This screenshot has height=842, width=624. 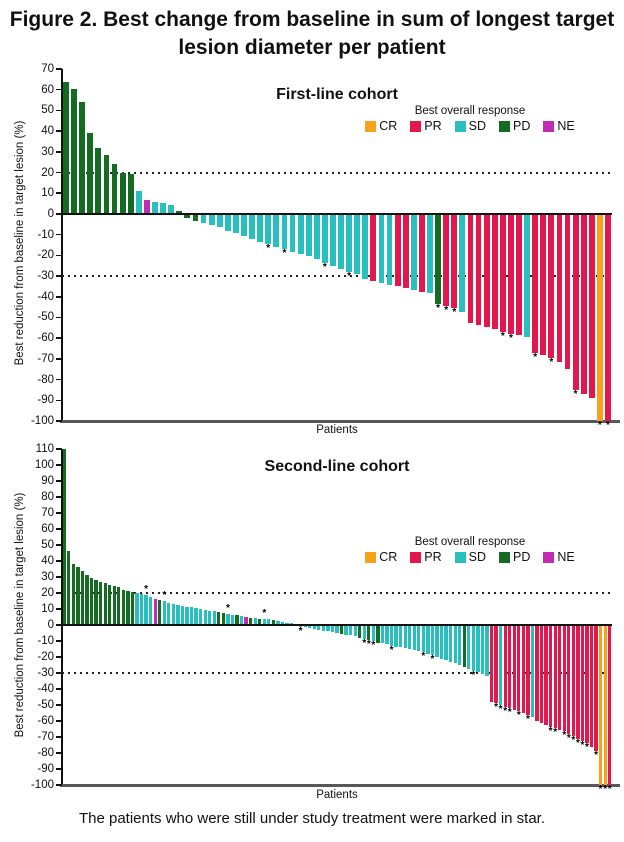 I want to click on y-tick-label: 0, so click(x=50, y=213).